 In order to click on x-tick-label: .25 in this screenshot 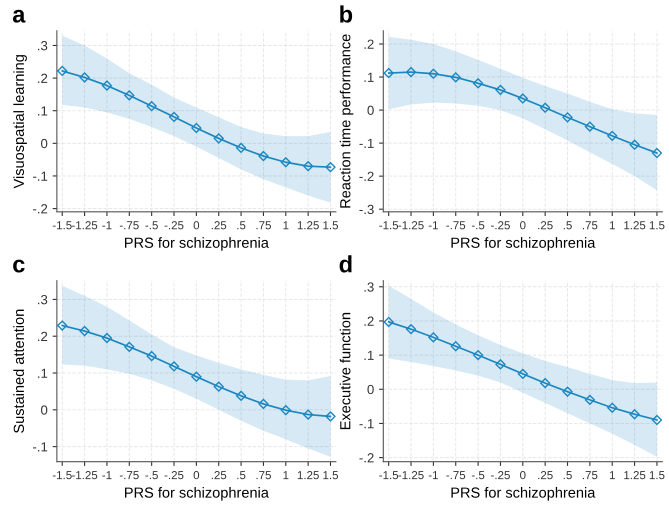, I will do `click(545, 225)`.